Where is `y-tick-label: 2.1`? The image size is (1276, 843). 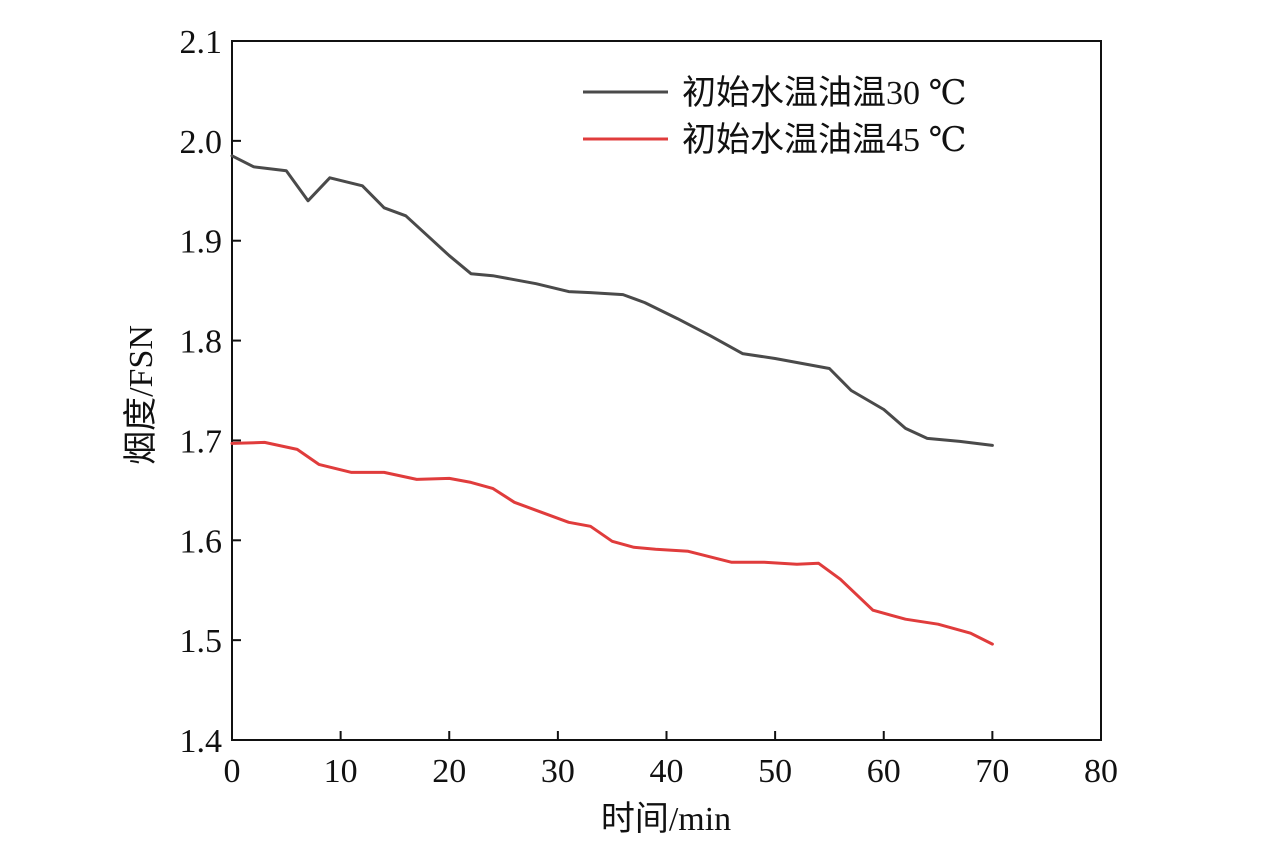 y-tick-label: 2.1 is located at coordinates (201, 42).